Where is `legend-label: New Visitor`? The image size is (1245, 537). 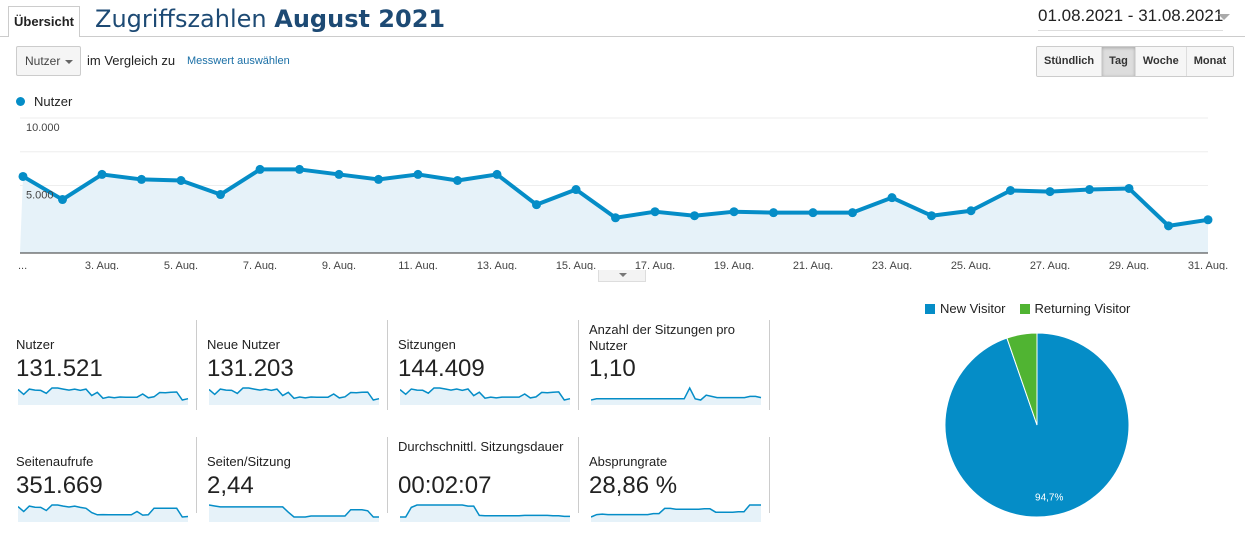 legend-label: New Visitor is located at coordinates (973, 308).